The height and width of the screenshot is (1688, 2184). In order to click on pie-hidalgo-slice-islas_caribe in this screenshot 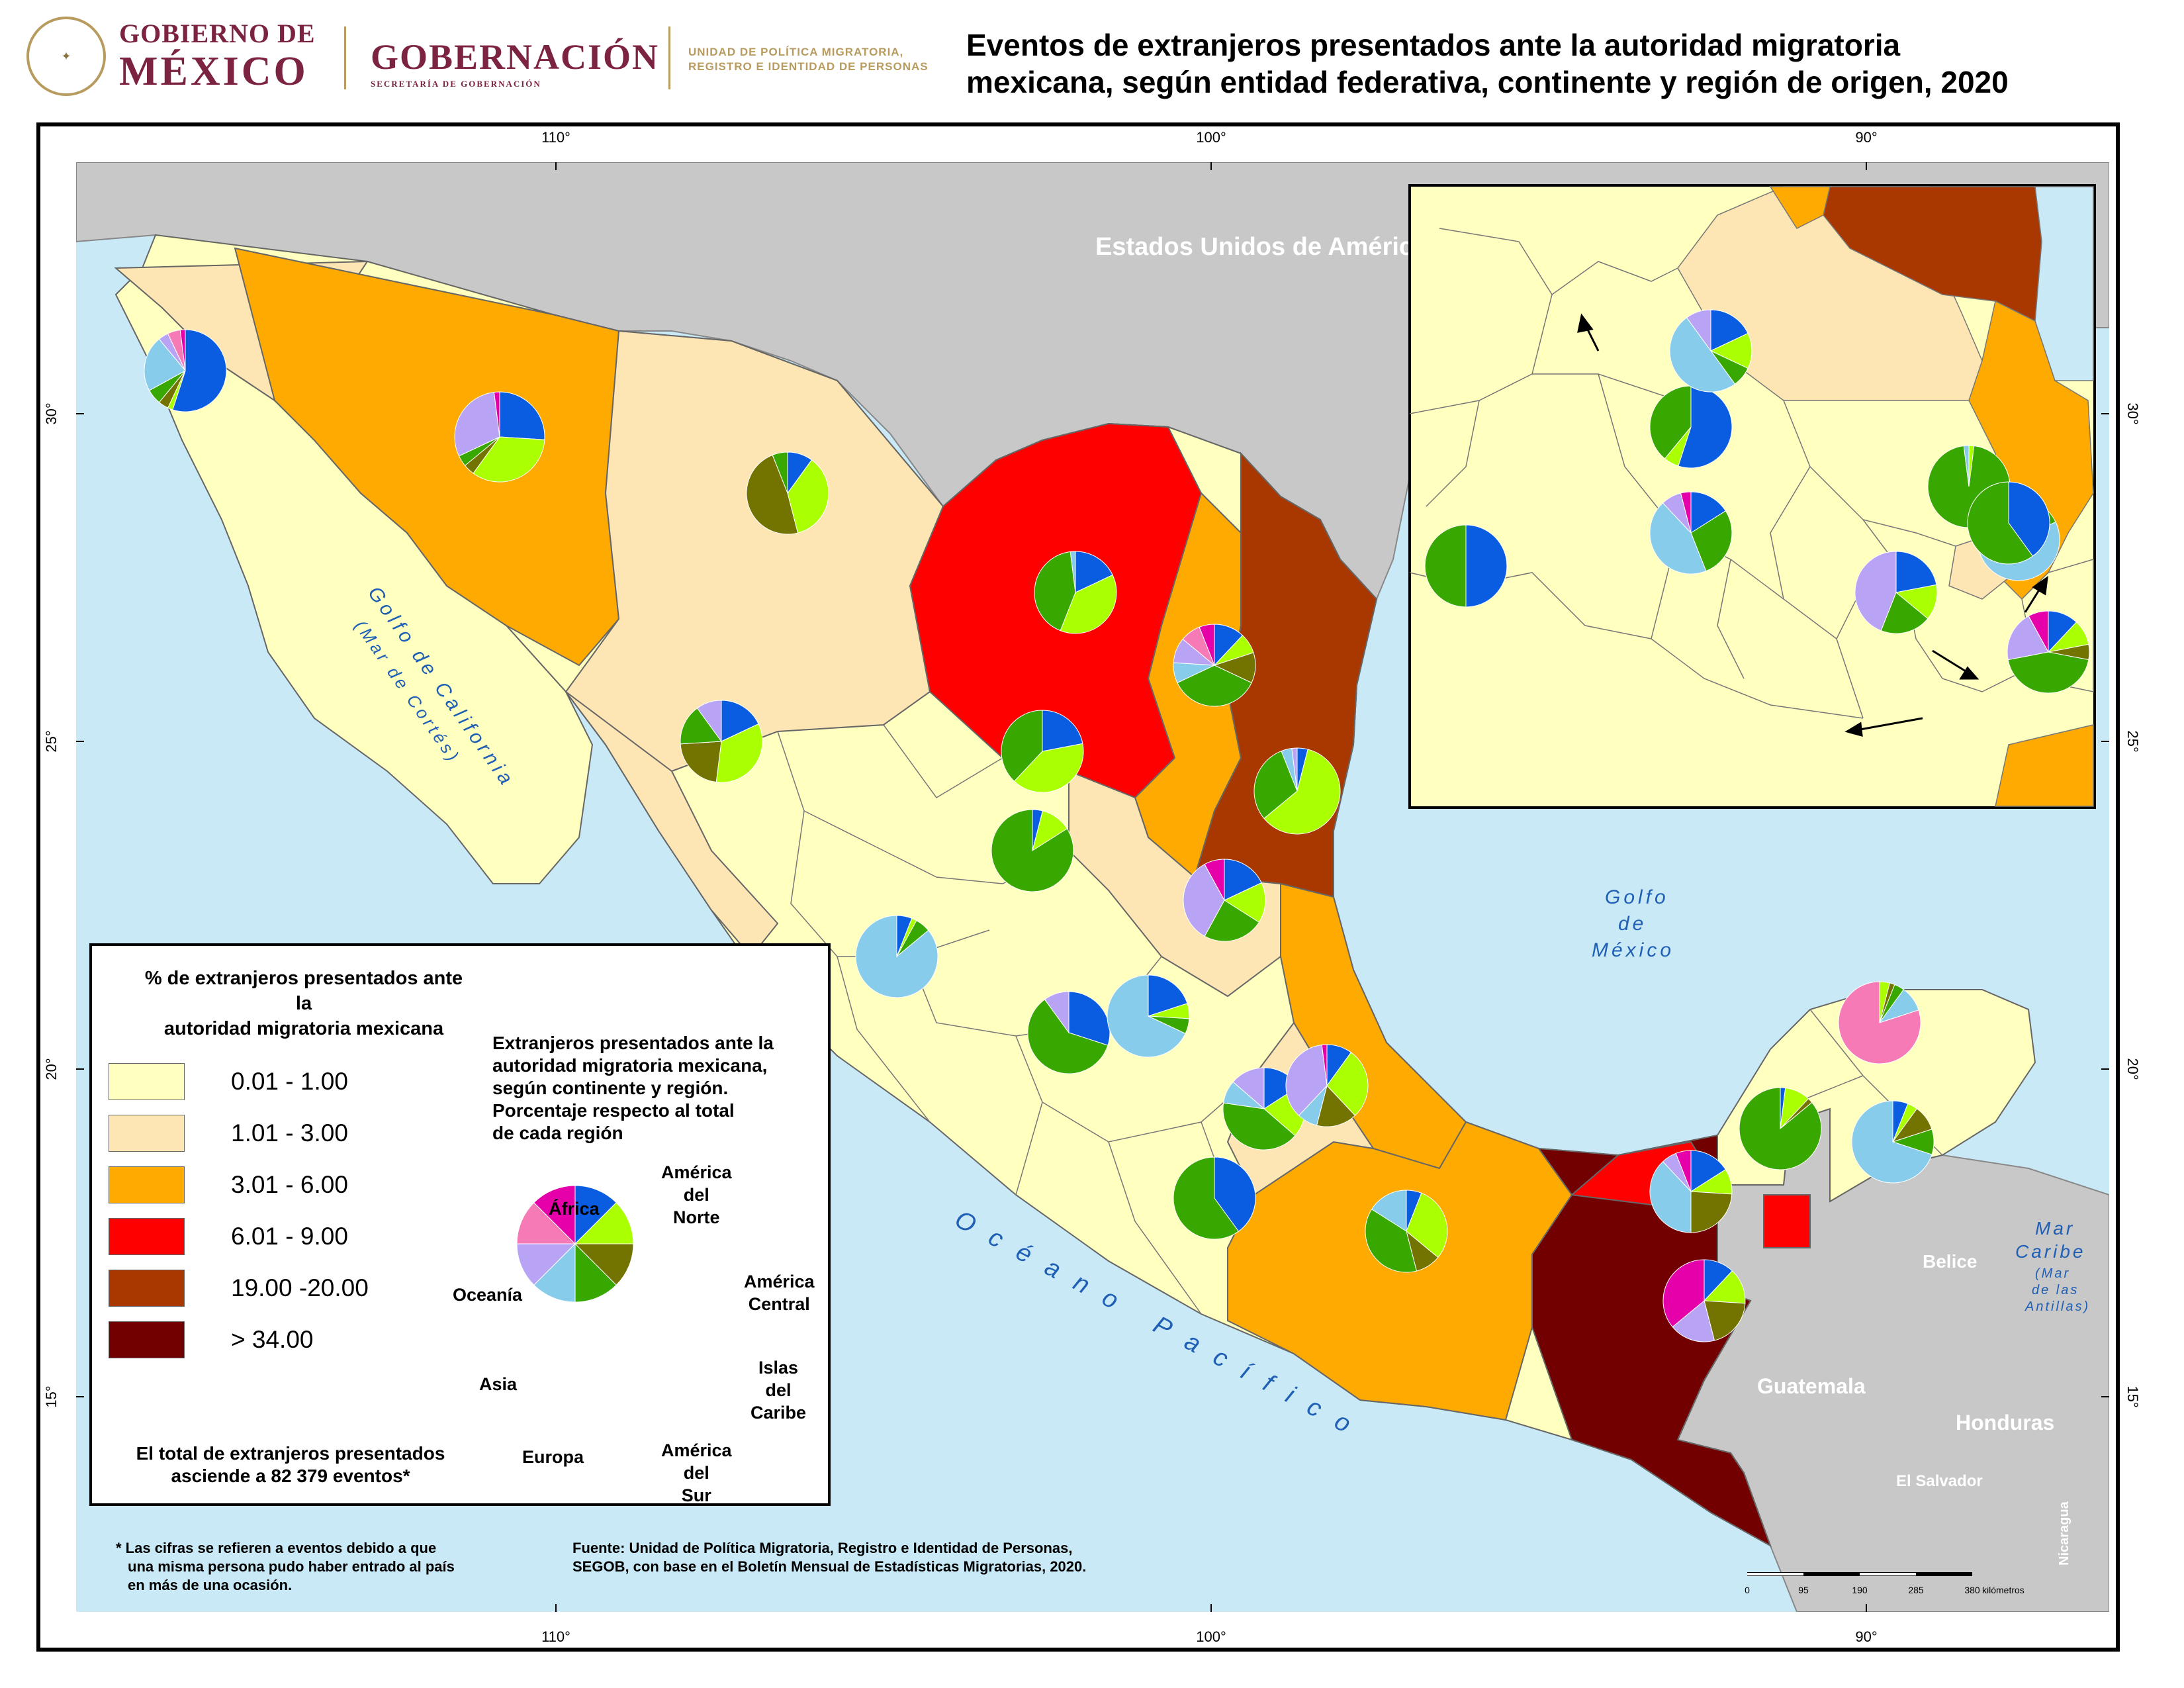, I will do `click(1336, 1105)`.